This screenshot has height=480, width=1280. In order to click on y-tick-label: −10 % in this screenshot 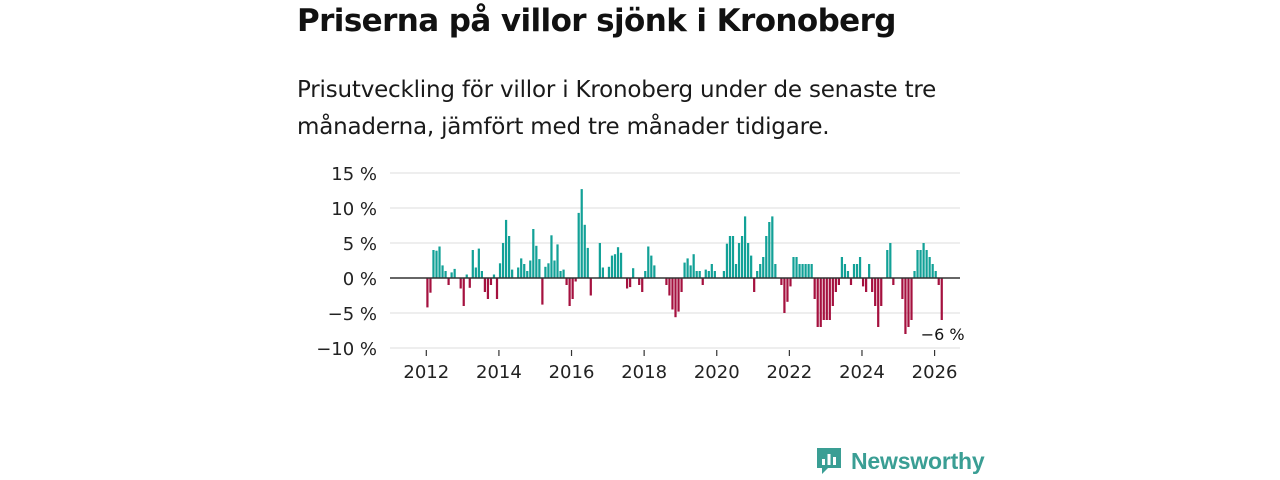, I will do `click(346, 349)`.